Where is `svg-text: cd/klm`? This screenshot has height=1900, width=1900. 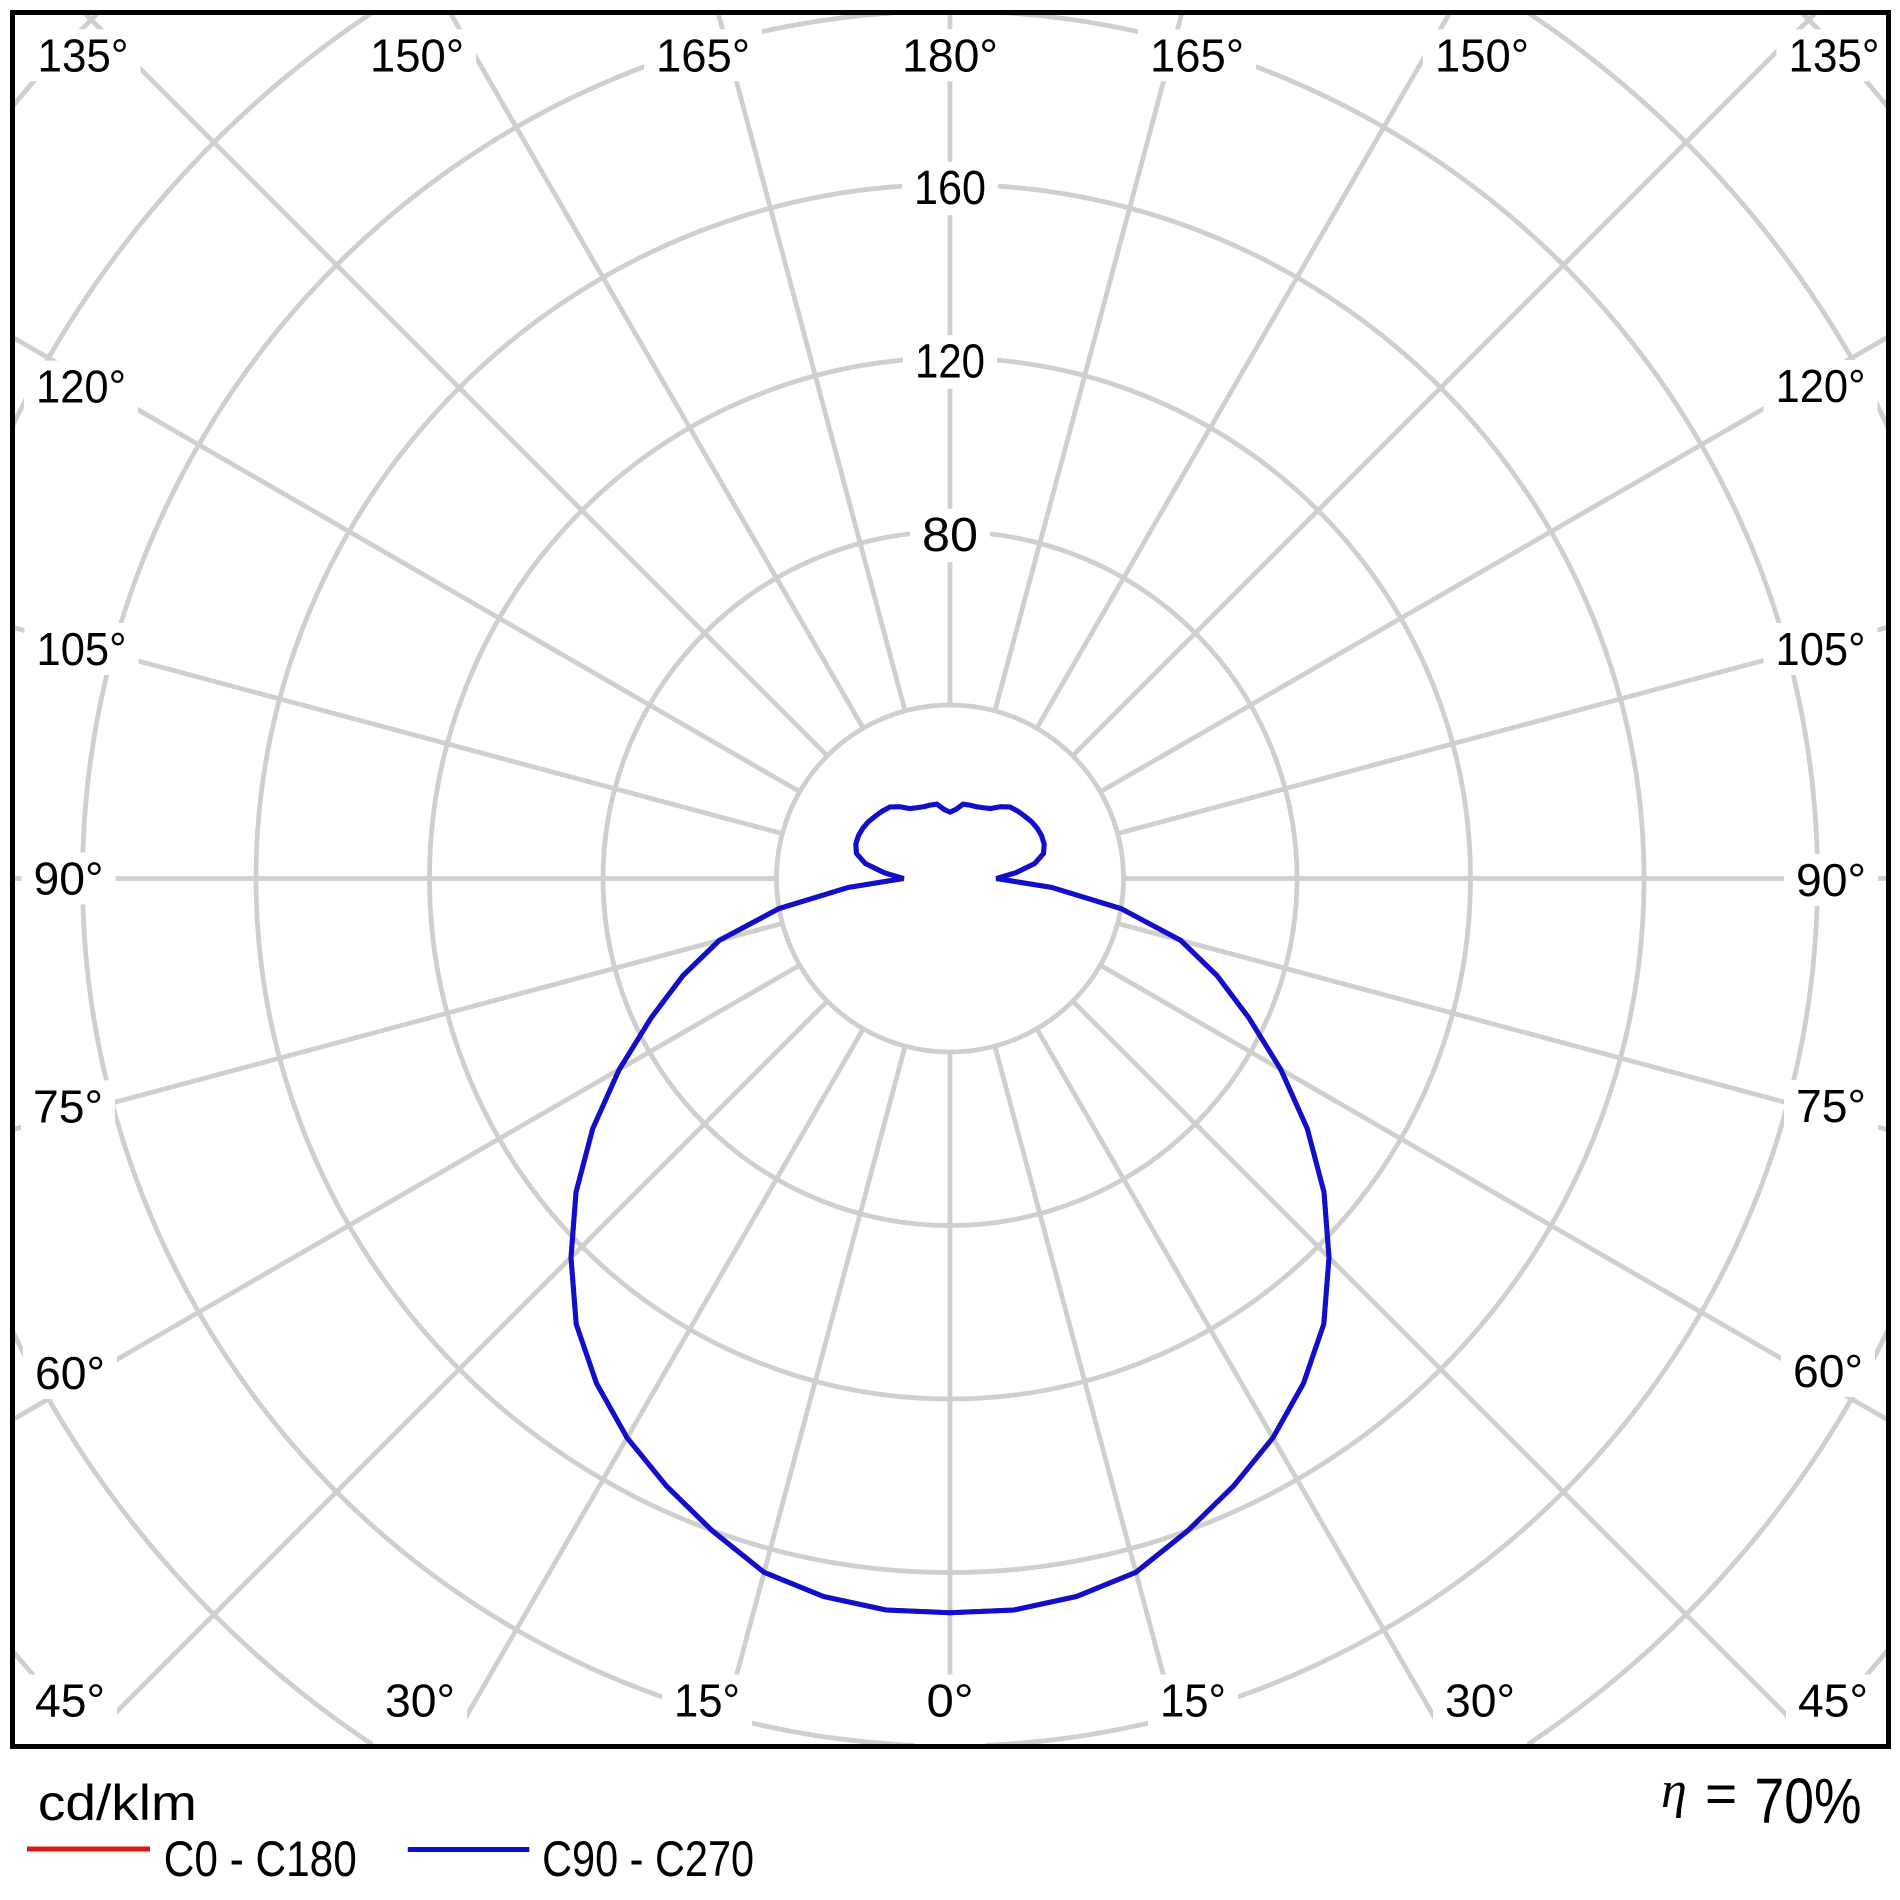
svg-text: cd/klm is located at coordinates (117, 1803).